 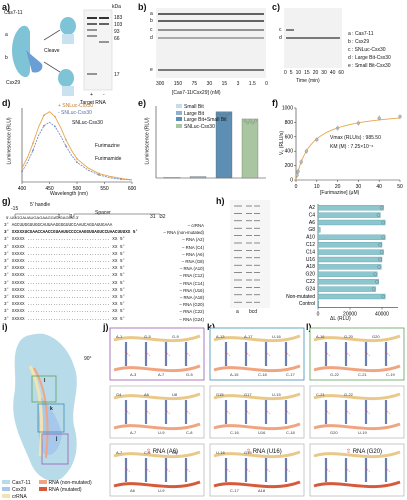 What do you see at coordinates (93, 103) in the screenshot?
I see `target-rna-label: Target RNA` at bounding box center [93, 103].